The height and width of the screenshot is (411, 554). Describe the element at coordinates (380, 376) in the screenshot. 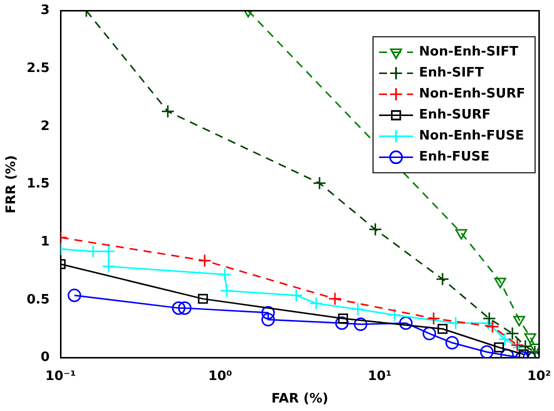

I see `x-tick-label: 10¹` at that location.